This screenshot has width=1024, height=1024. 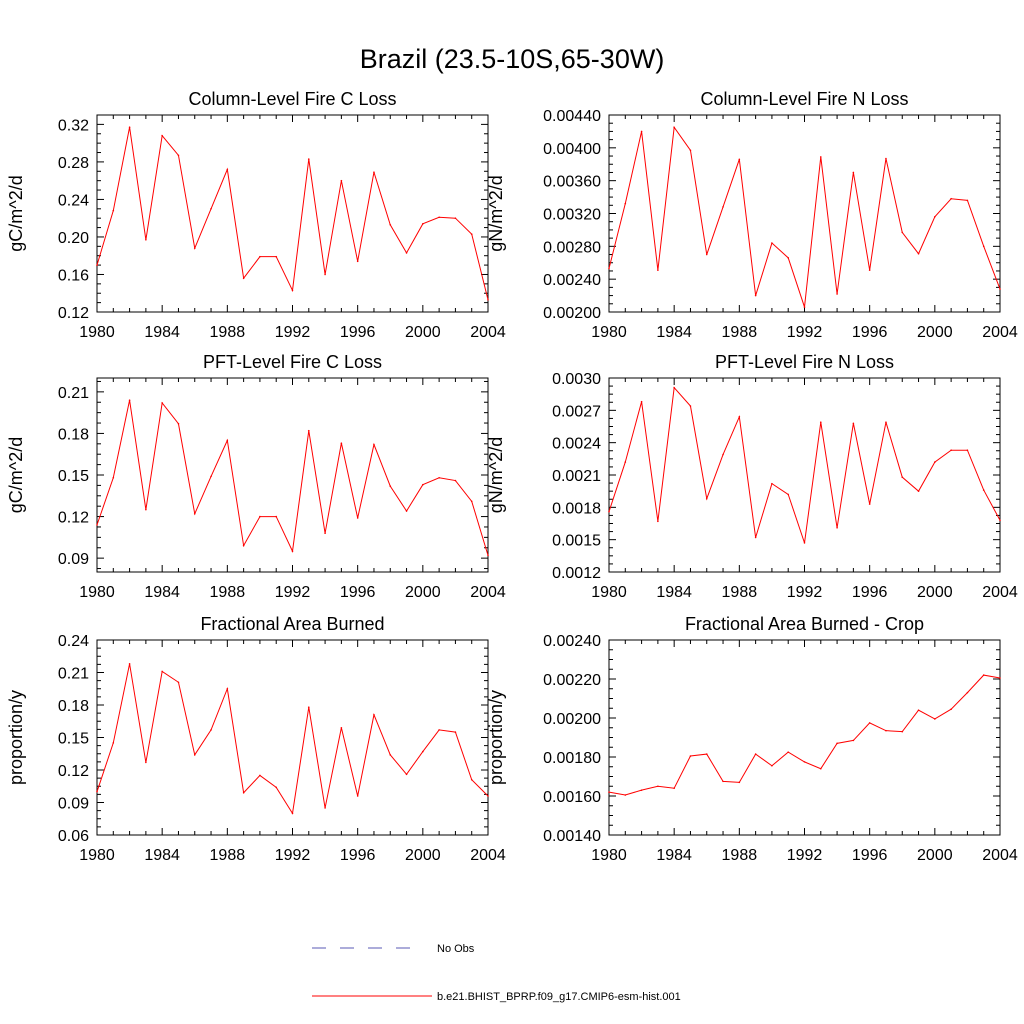 I want to click on y-tick-label: 0.00320, so click(x=572, y=215).